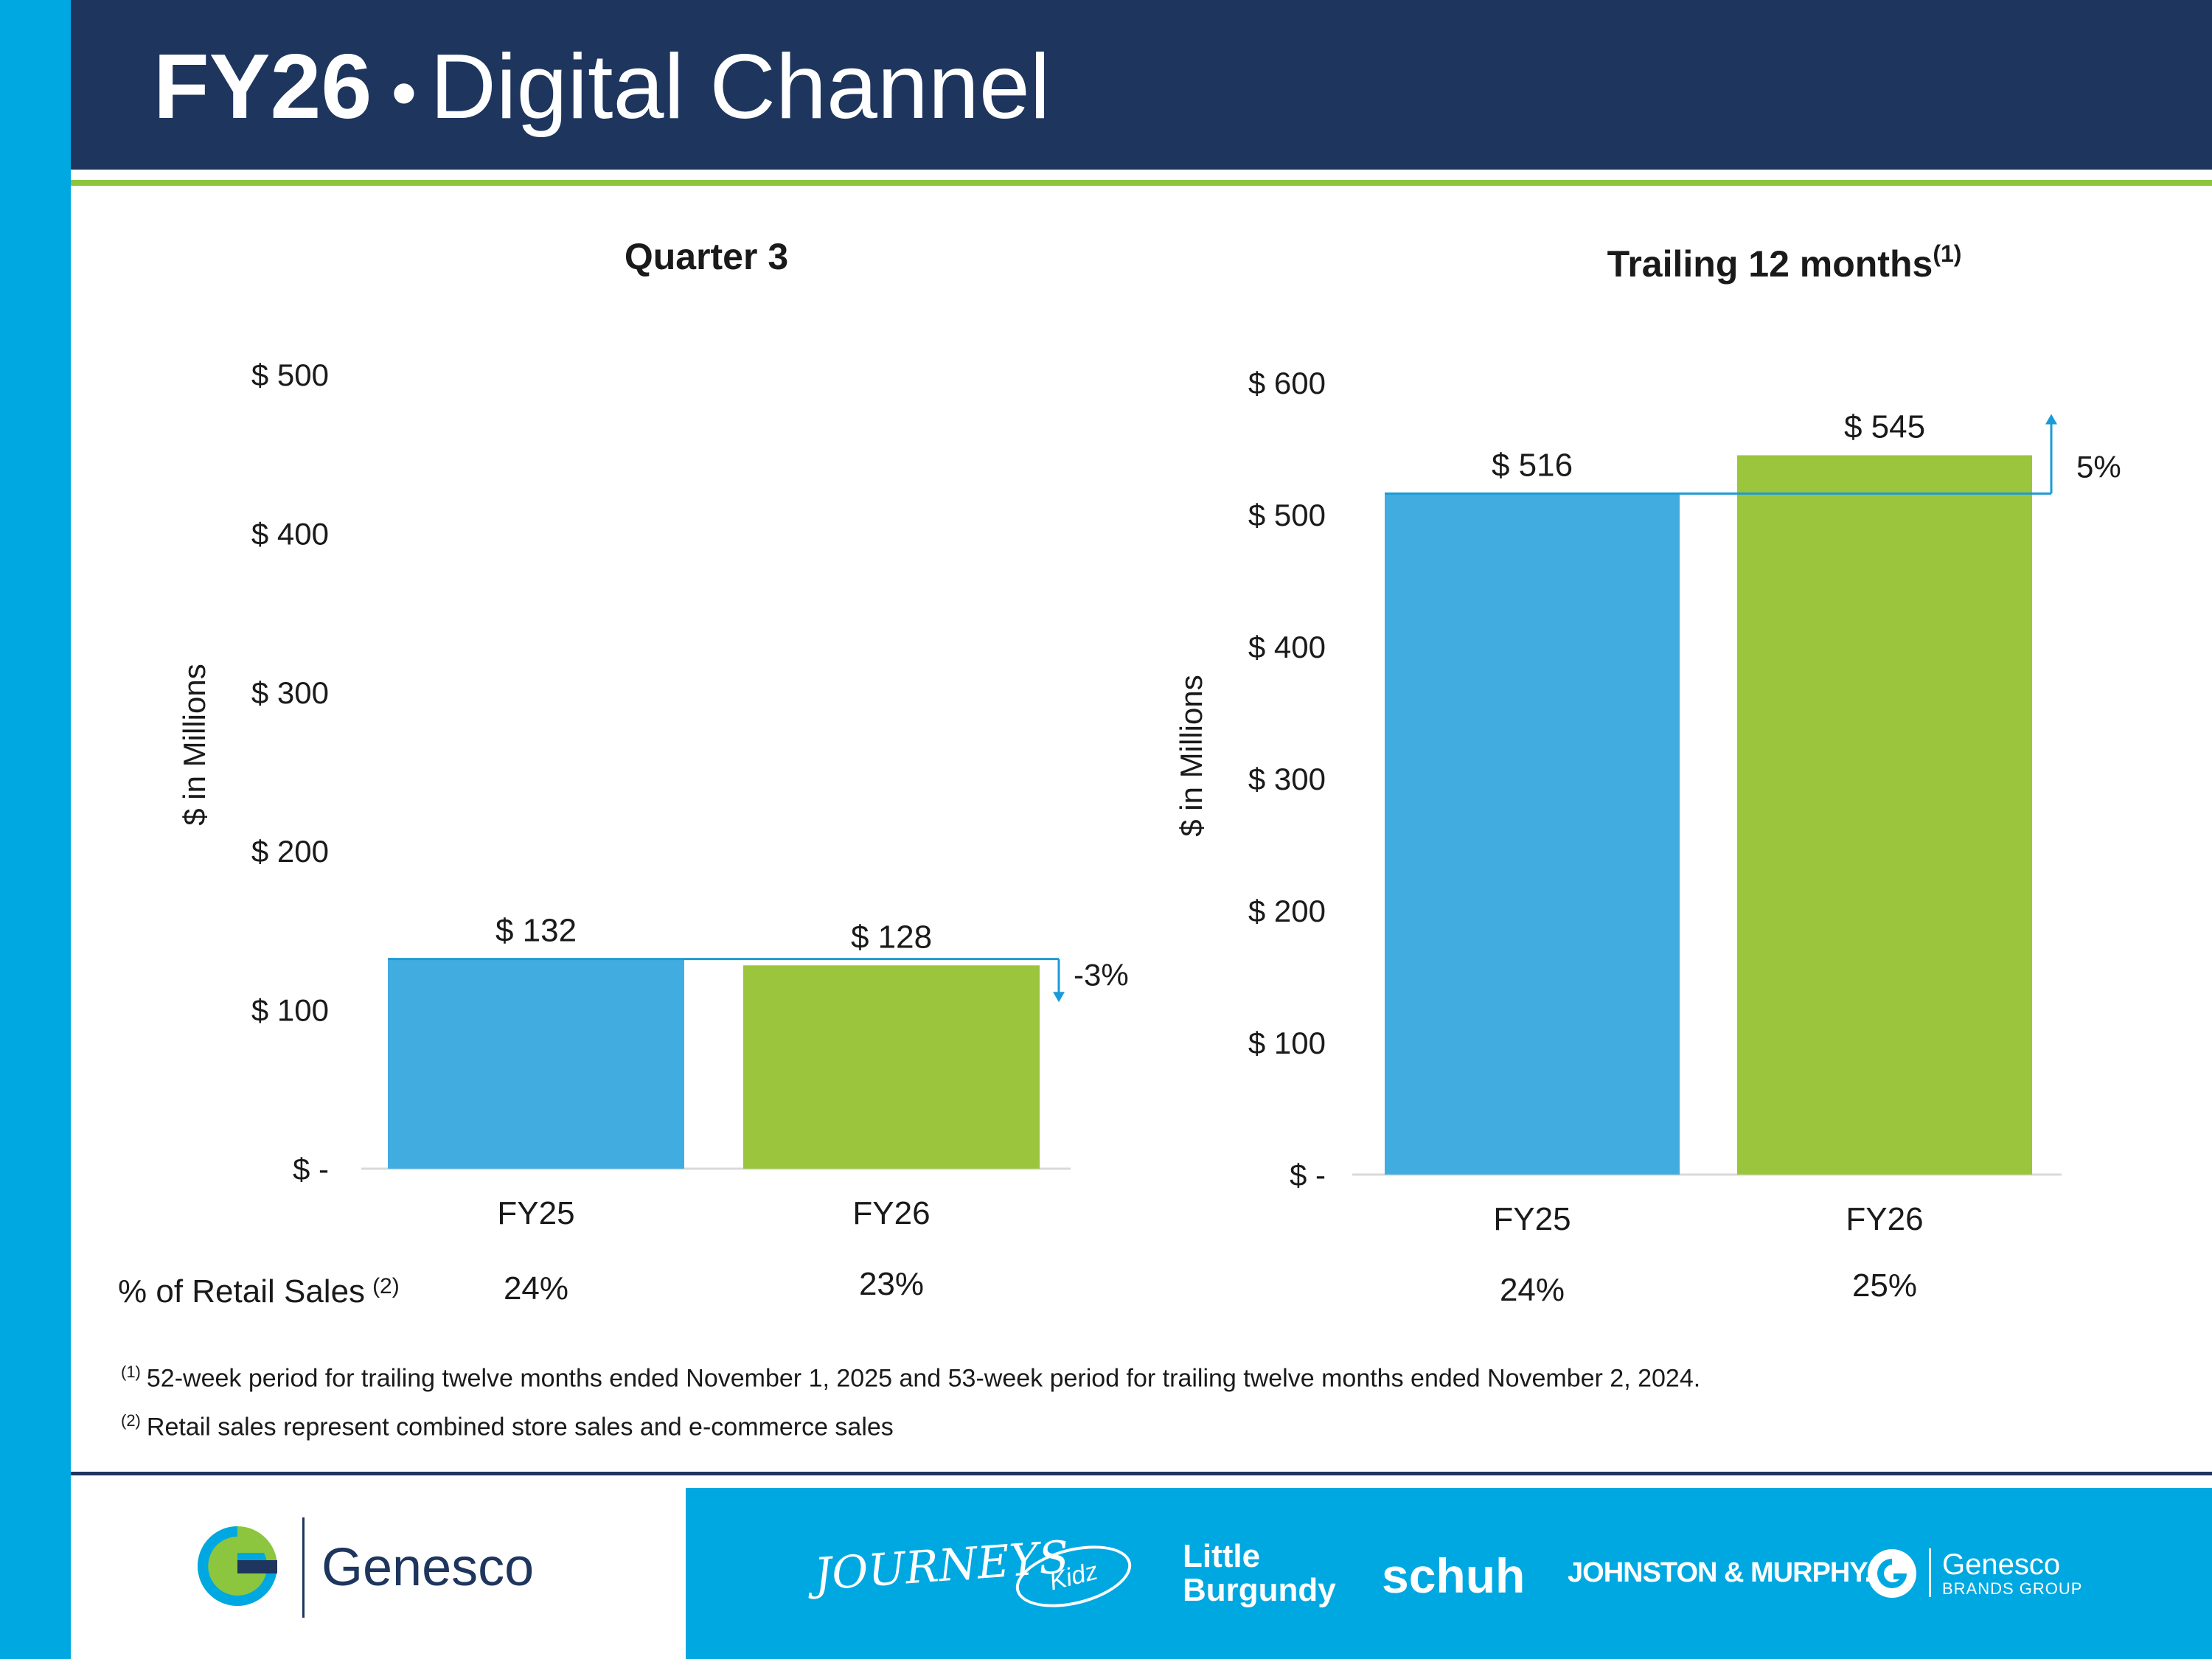  I want to click on chart-2-y-tick-label: $ 500, so click(1287, 515).